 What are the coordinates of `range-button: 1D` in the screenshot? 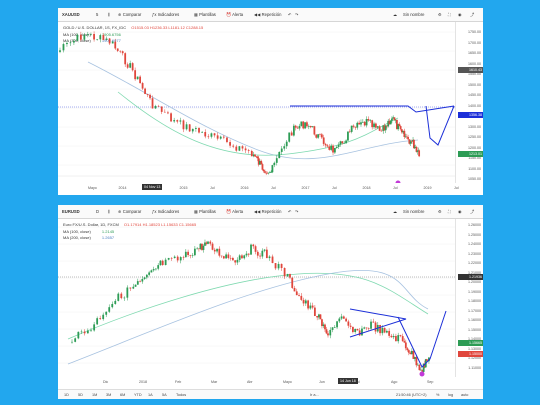 It's located at (66, 394).